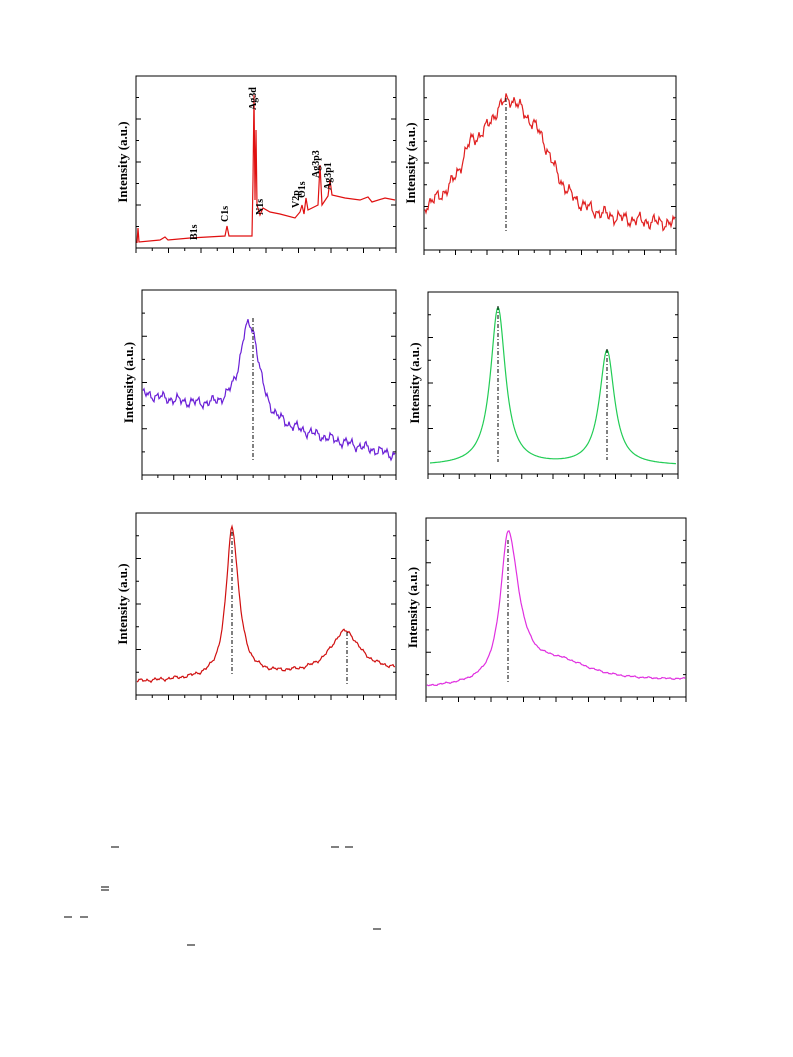 This screenshot has height=1057, width=793. What do you see at coordinates (296, 199) in the screenshot?
I see `peak-label: V2p` at bounding box center [296, 199].